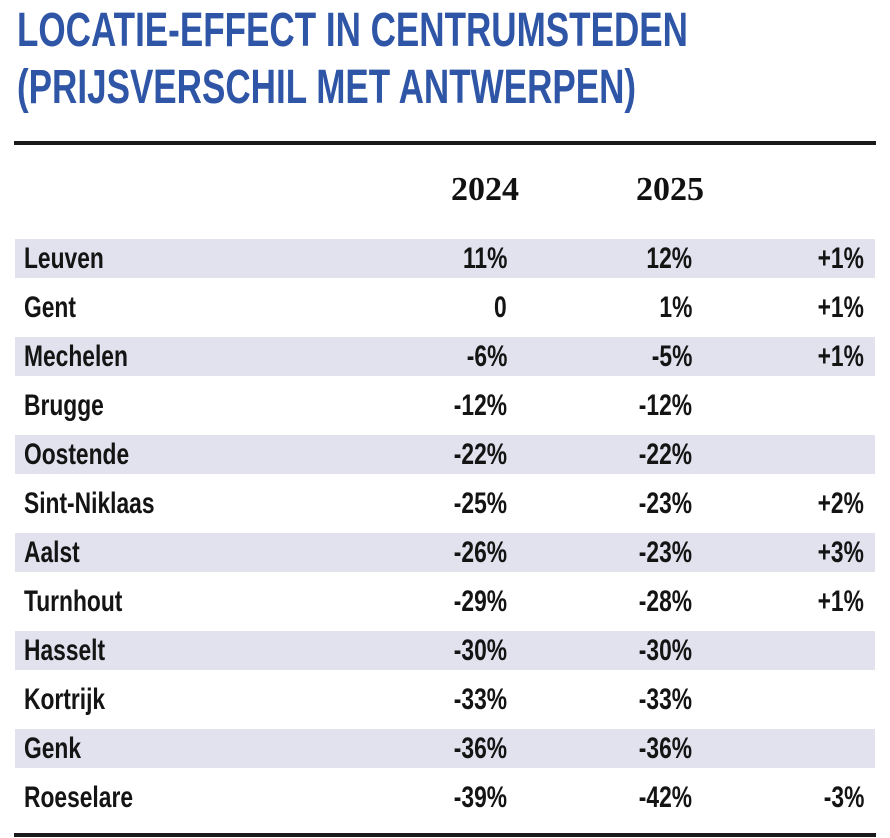  I want to click on value-2025-cell: 1%, so click(599, 308).